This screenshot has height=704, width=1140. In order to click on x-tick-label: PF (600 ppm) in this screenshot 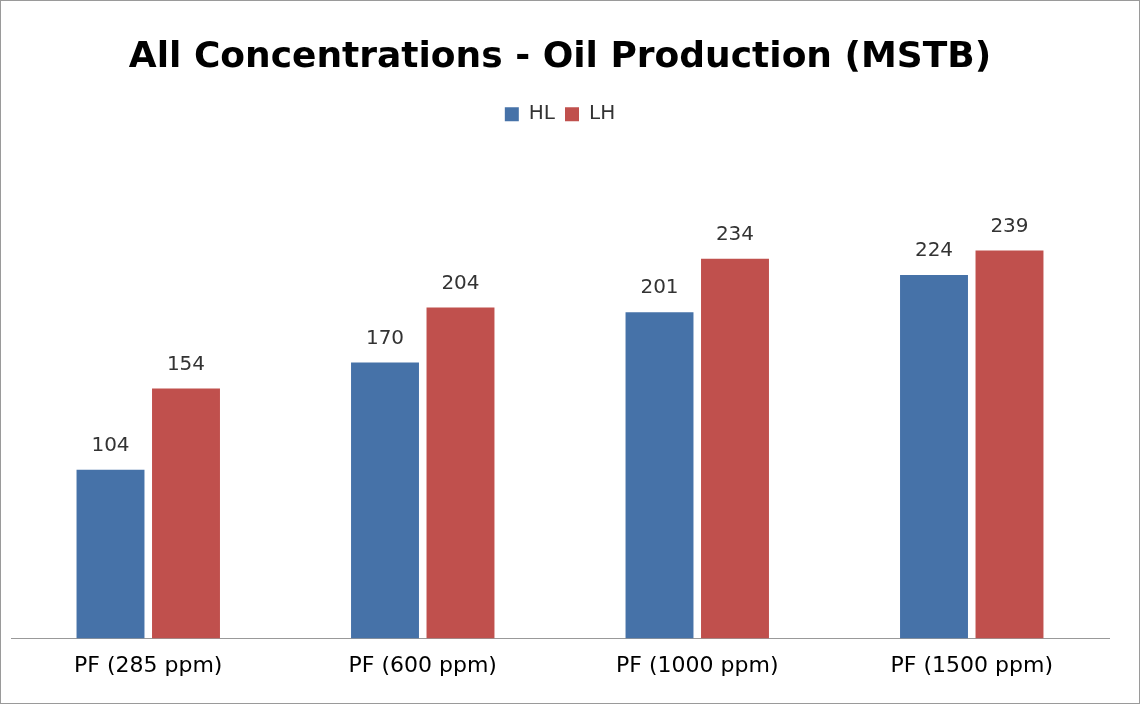, I will do `click(422, 664)`.